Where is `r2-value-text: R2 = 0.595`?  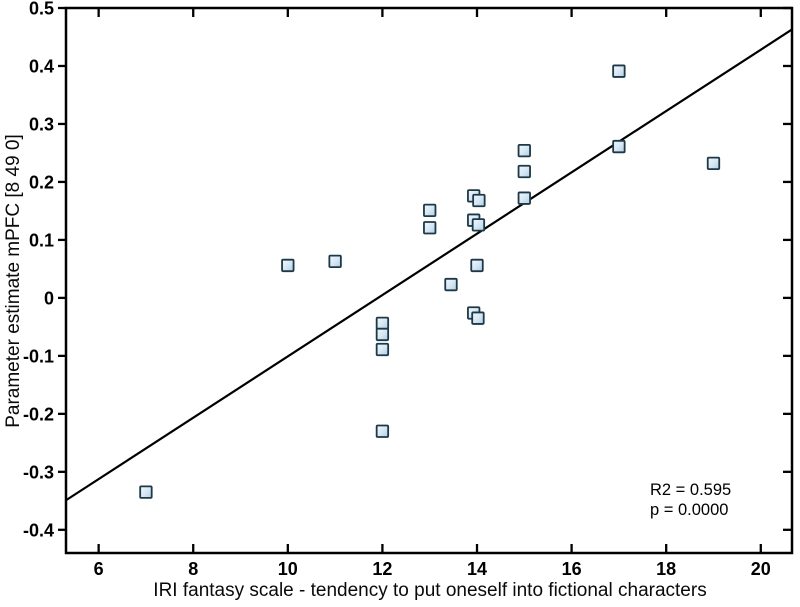 r2-value-text: R2 = 0.595 is located at coordinates (691, 490).